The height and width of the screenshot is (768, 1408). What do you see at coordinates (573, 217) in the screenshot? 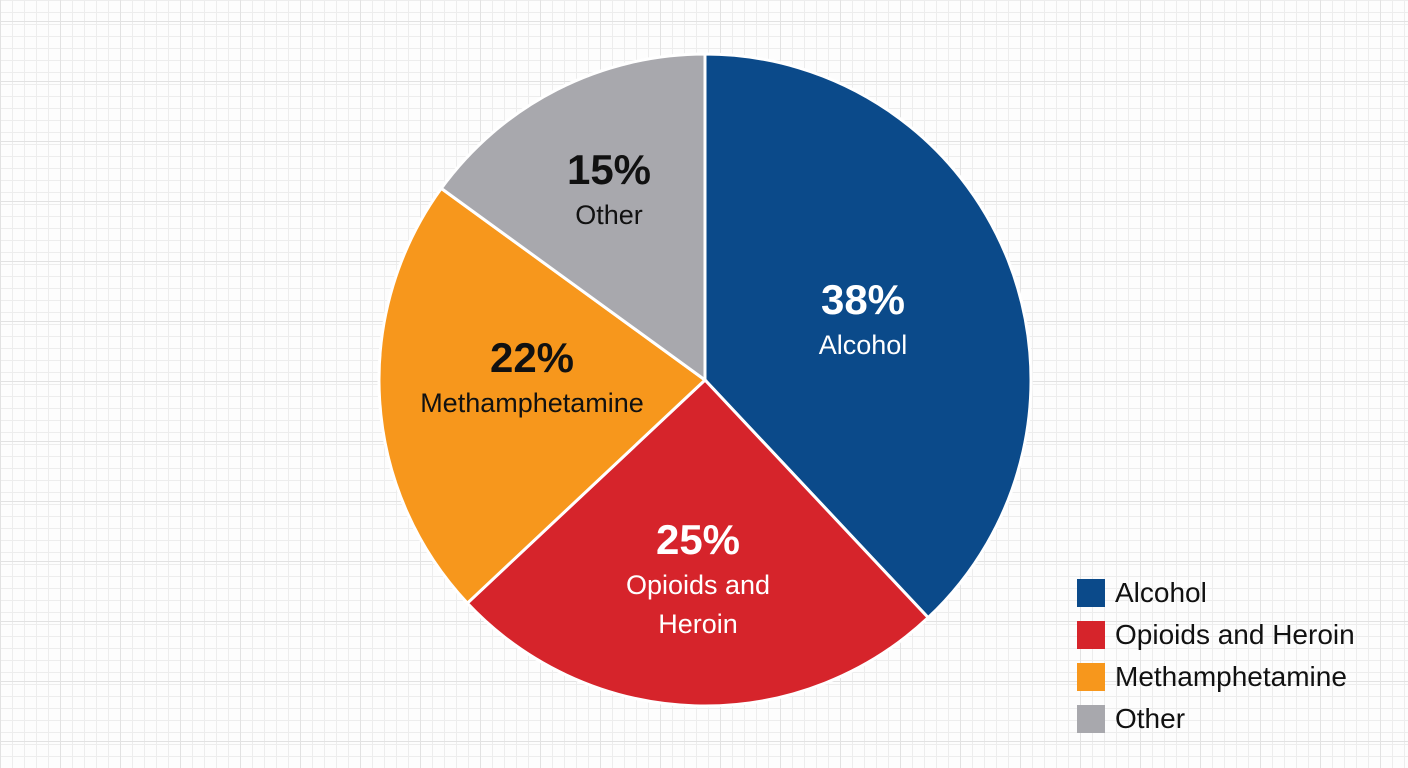
I see `pie-slice-other` at bounding box center [573, 217].